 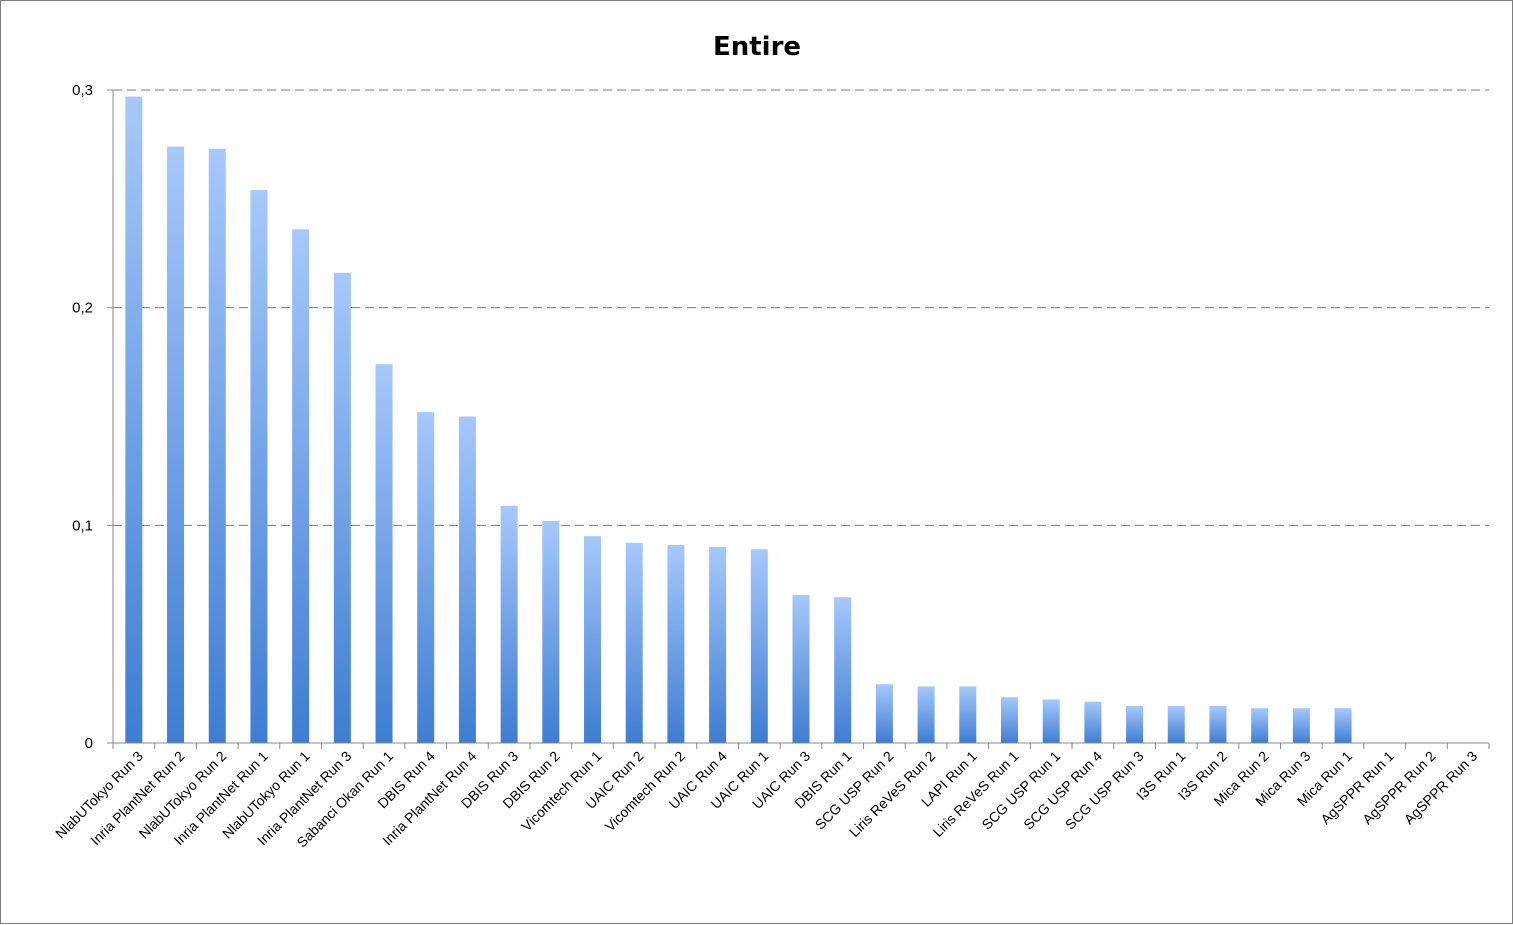 I want to click on y-tick-label: 0, so click(x=89, y=743).